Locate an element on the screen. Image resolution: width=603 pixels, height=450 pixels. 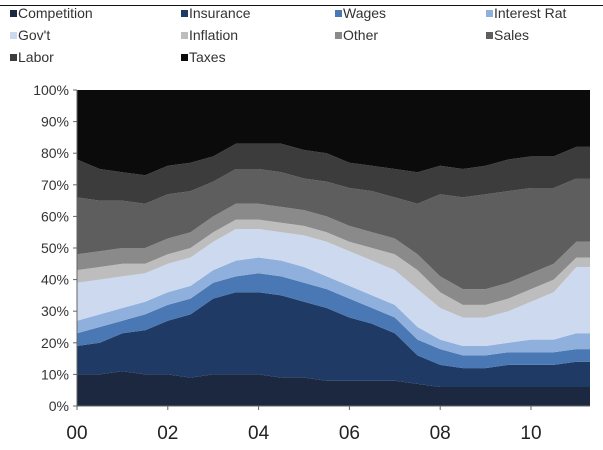
y-tick-label: 90% is located at coordinates (55, 122).